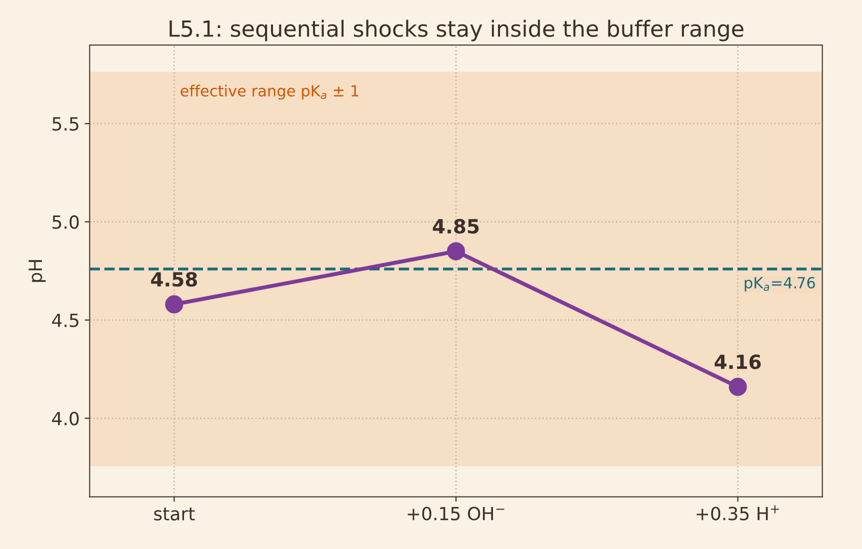 The width and height of the screenshot is (862, 549). Describe the element at coordinates (455, 226) in the screenshot. I see `data-label: 4.85` at that location.